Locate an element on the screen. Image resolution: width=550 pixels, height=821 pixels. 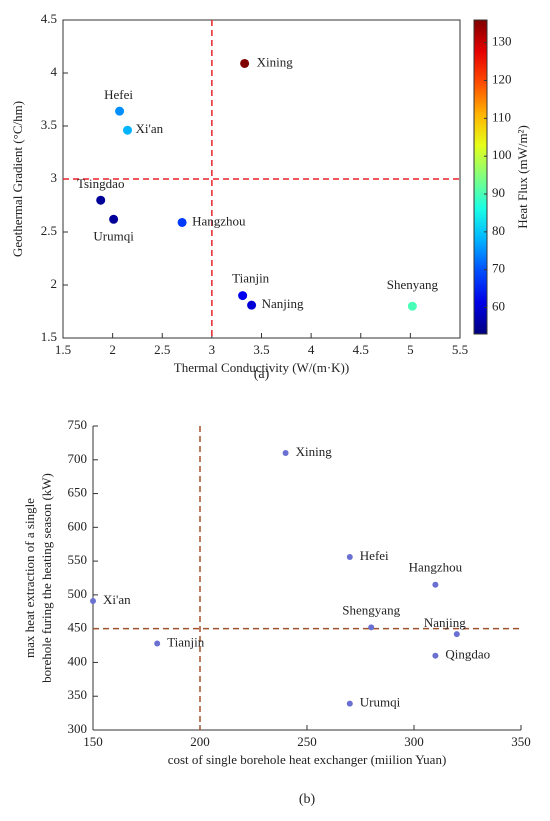
caption: (a) is located at coordinates (262, 374).